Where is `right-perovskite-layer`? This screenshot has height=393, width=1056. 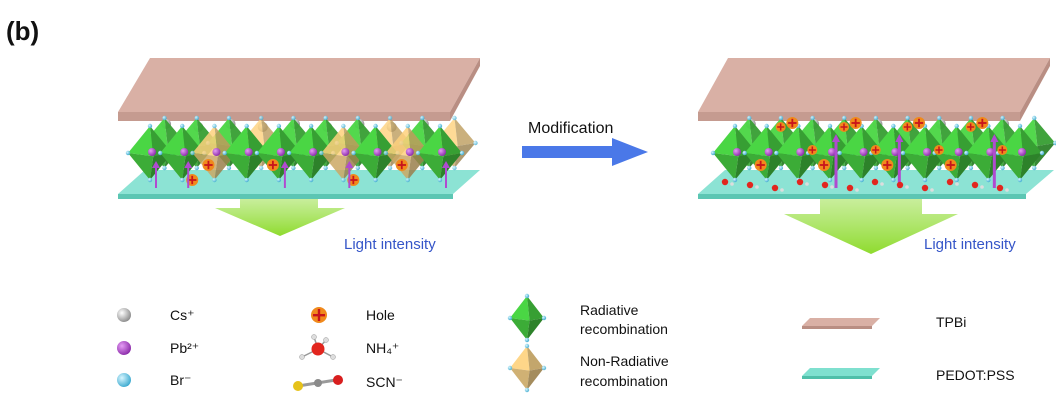 right-perovskite-layer is located at coordinates (883, 153).